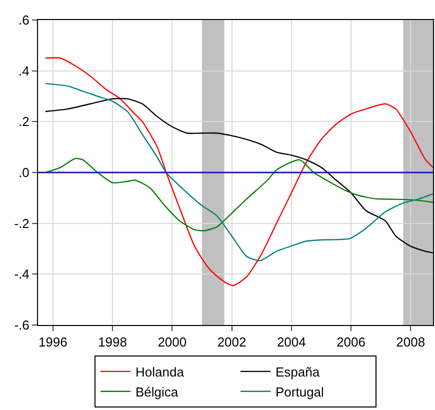 The width and height of the screenshot is (435, 410). Describe the element at coordinates (160, 372) in the screenshot. I see `legend-label: Holanda` at that location.